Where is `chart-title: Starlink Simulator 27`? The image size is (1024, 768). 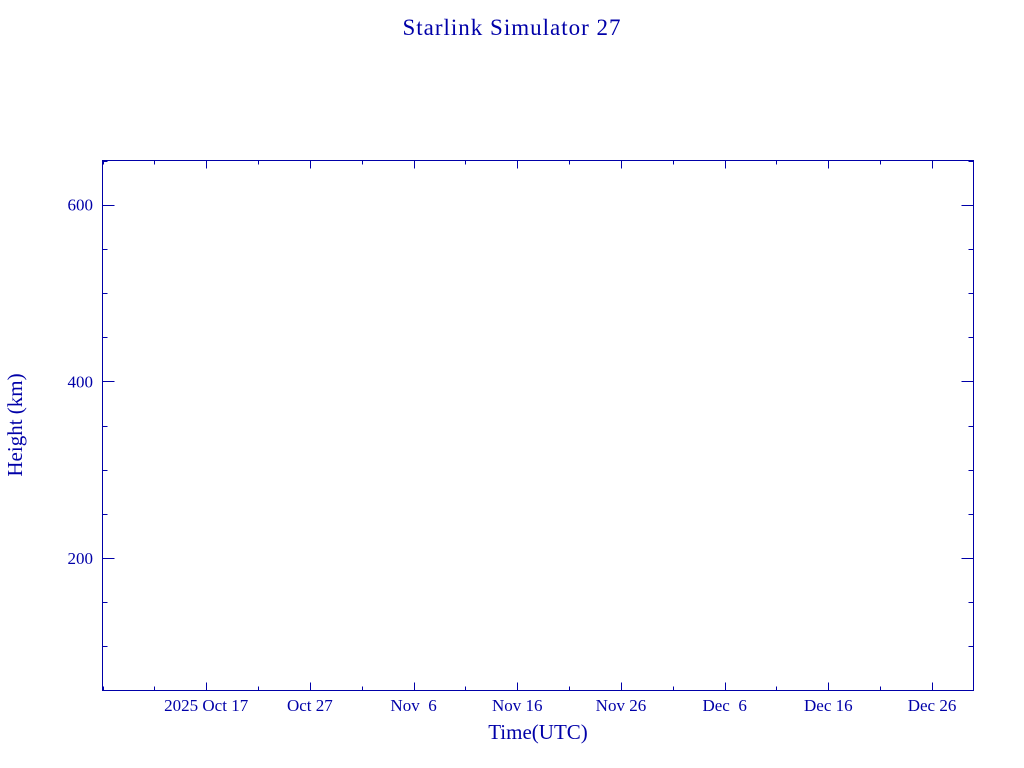
chart-title: Starlink Simulator 27 is located at coordinates (512, 27).